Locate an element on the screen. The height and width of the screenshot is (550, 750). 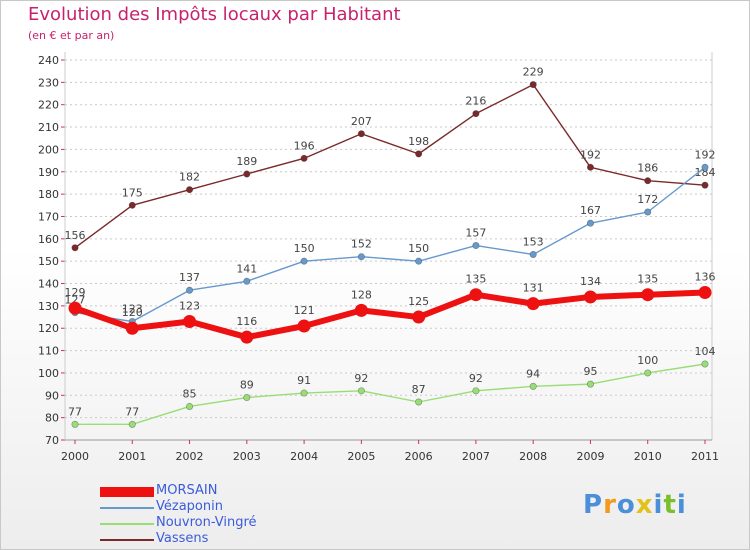
data-label: 123 is located at coordinates (132, 309).